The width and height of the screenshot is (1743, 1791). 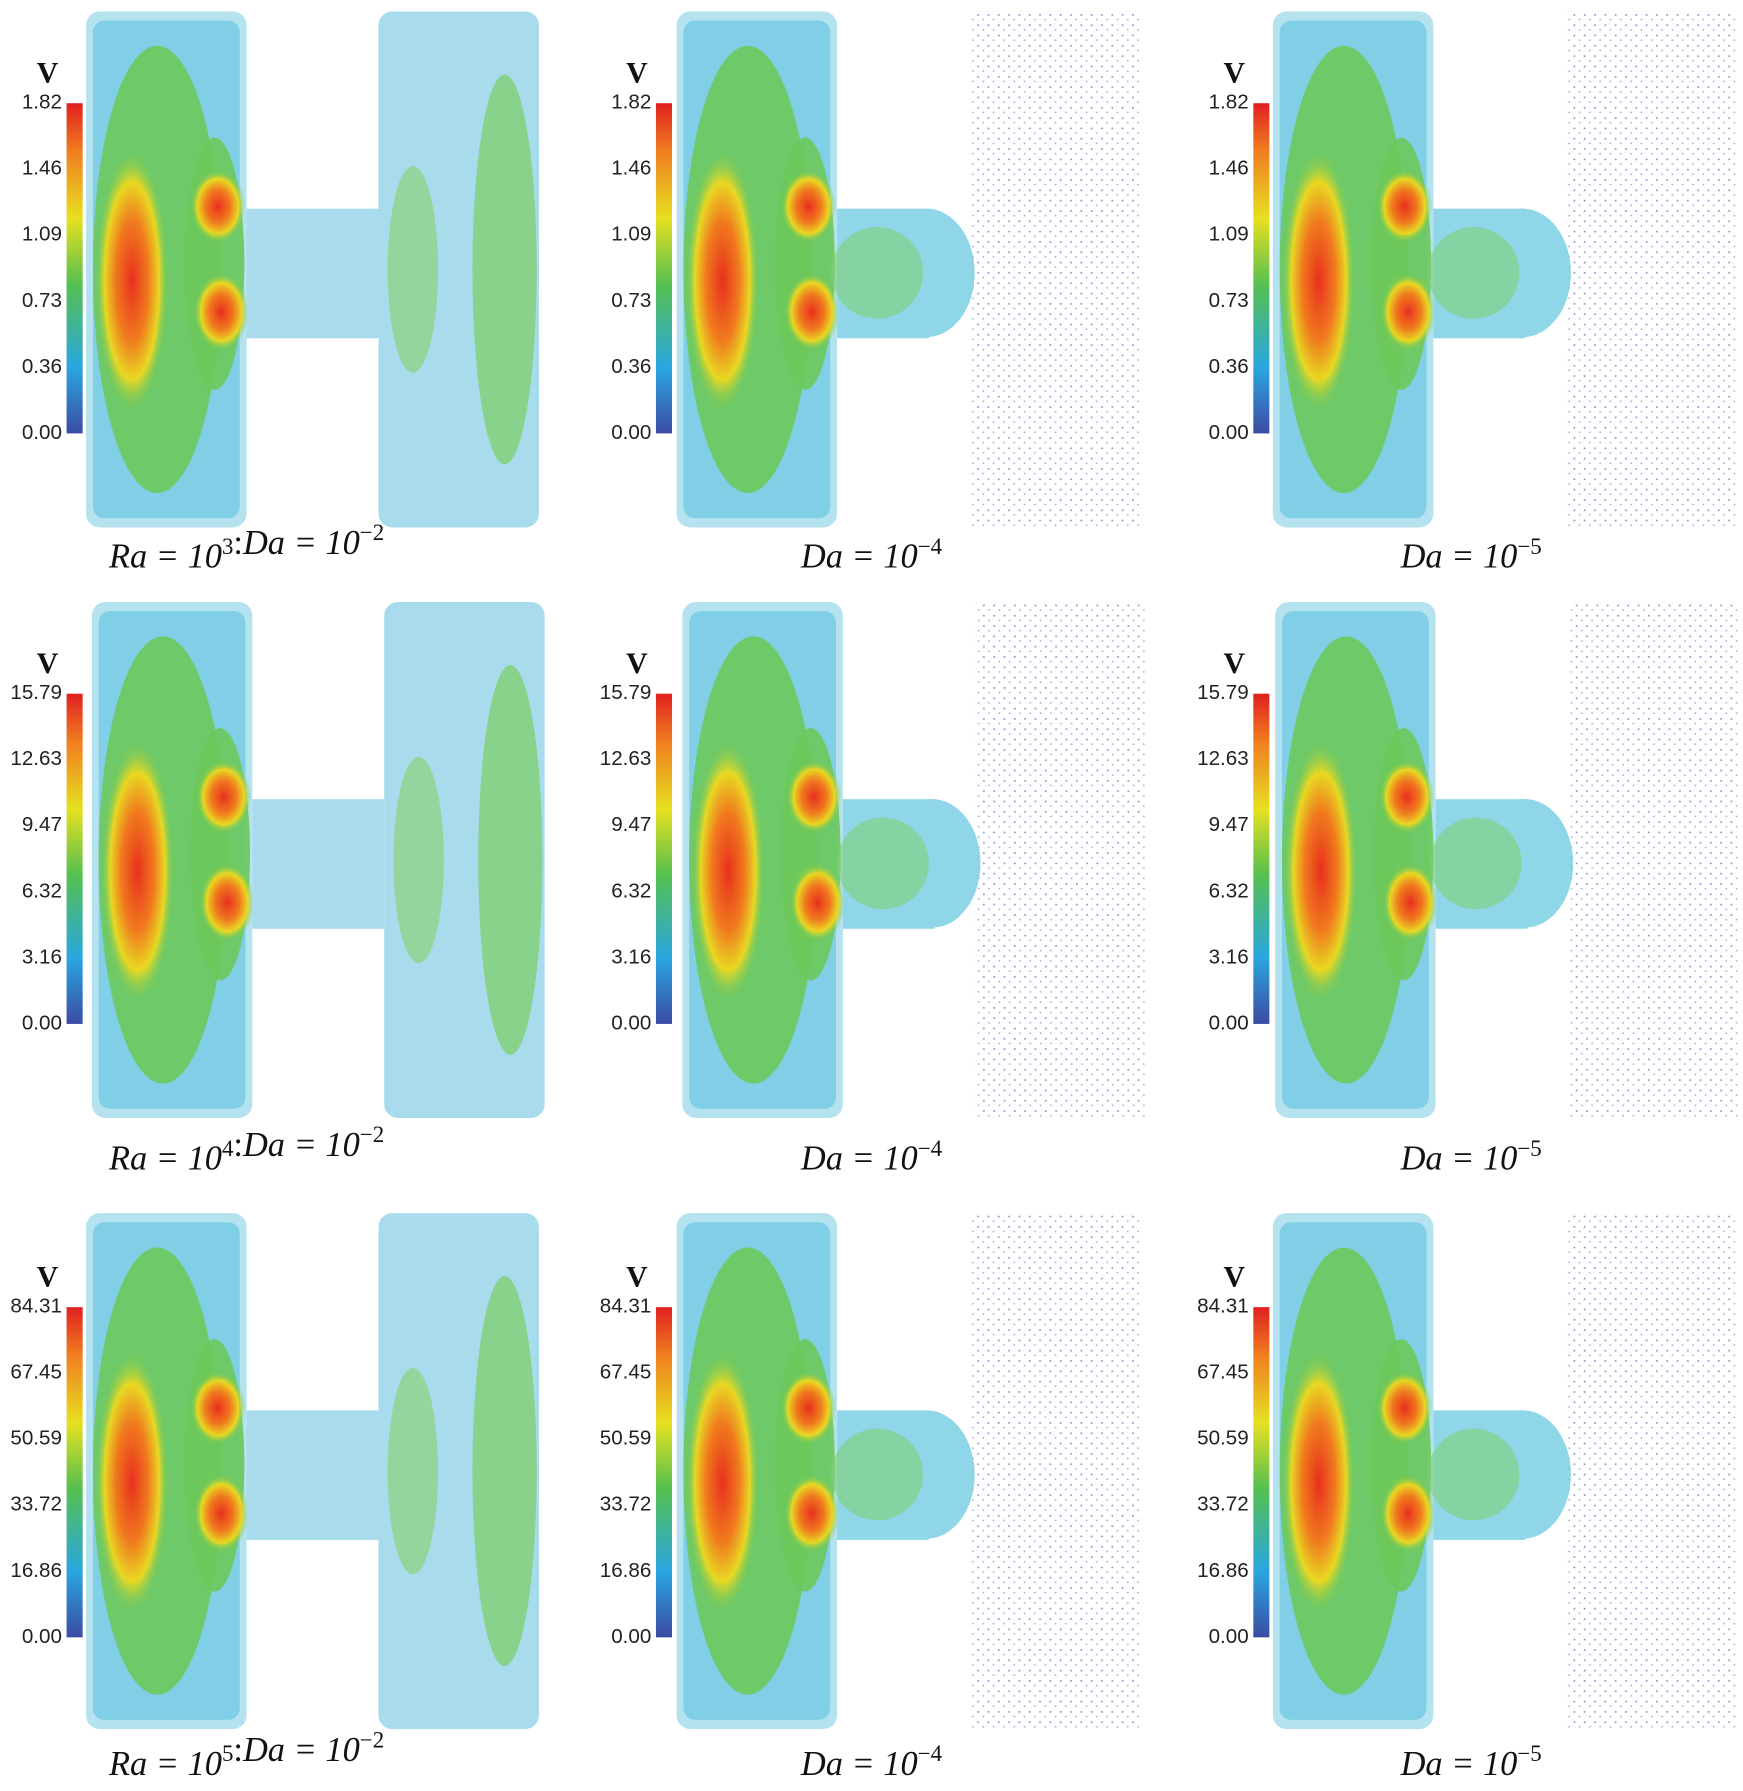 I want to click on colorbar-tick-label: 67.45, so click(x=36, y=1372).